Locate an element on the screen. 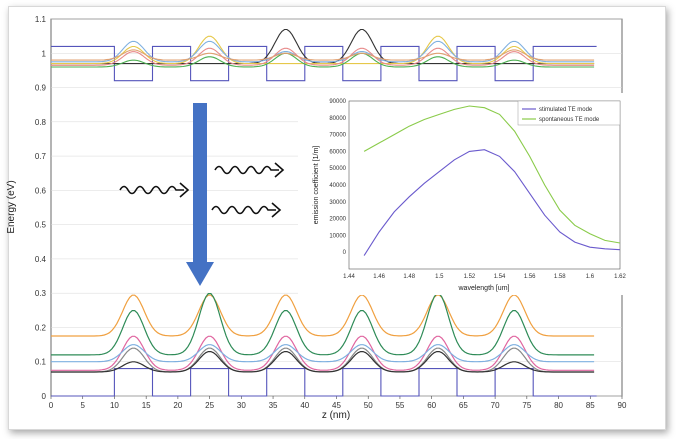 The image size is (676, 439). x-tick-label: 60 is located at coordinates (431, 405).